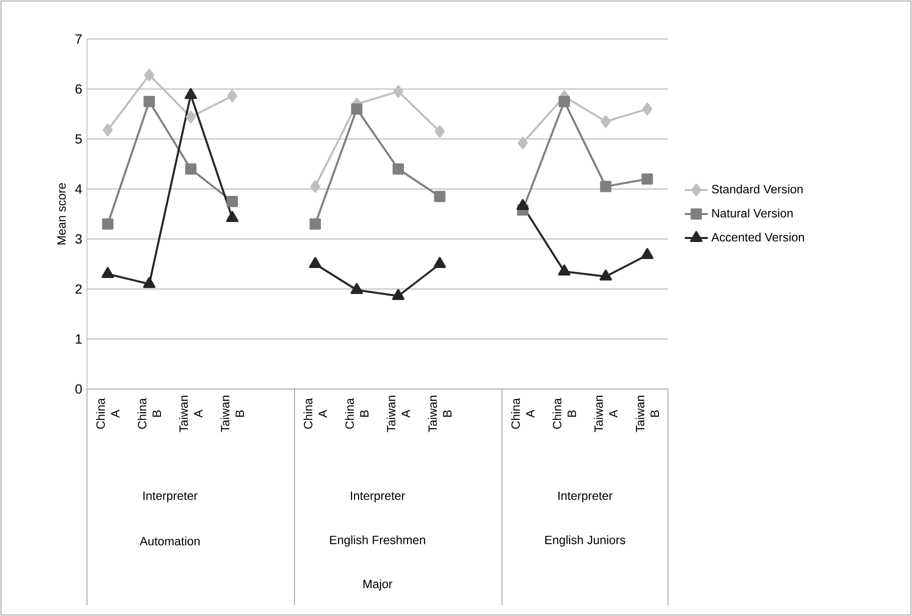  I want to click on y-tick-label: 2, so click(79, 289).